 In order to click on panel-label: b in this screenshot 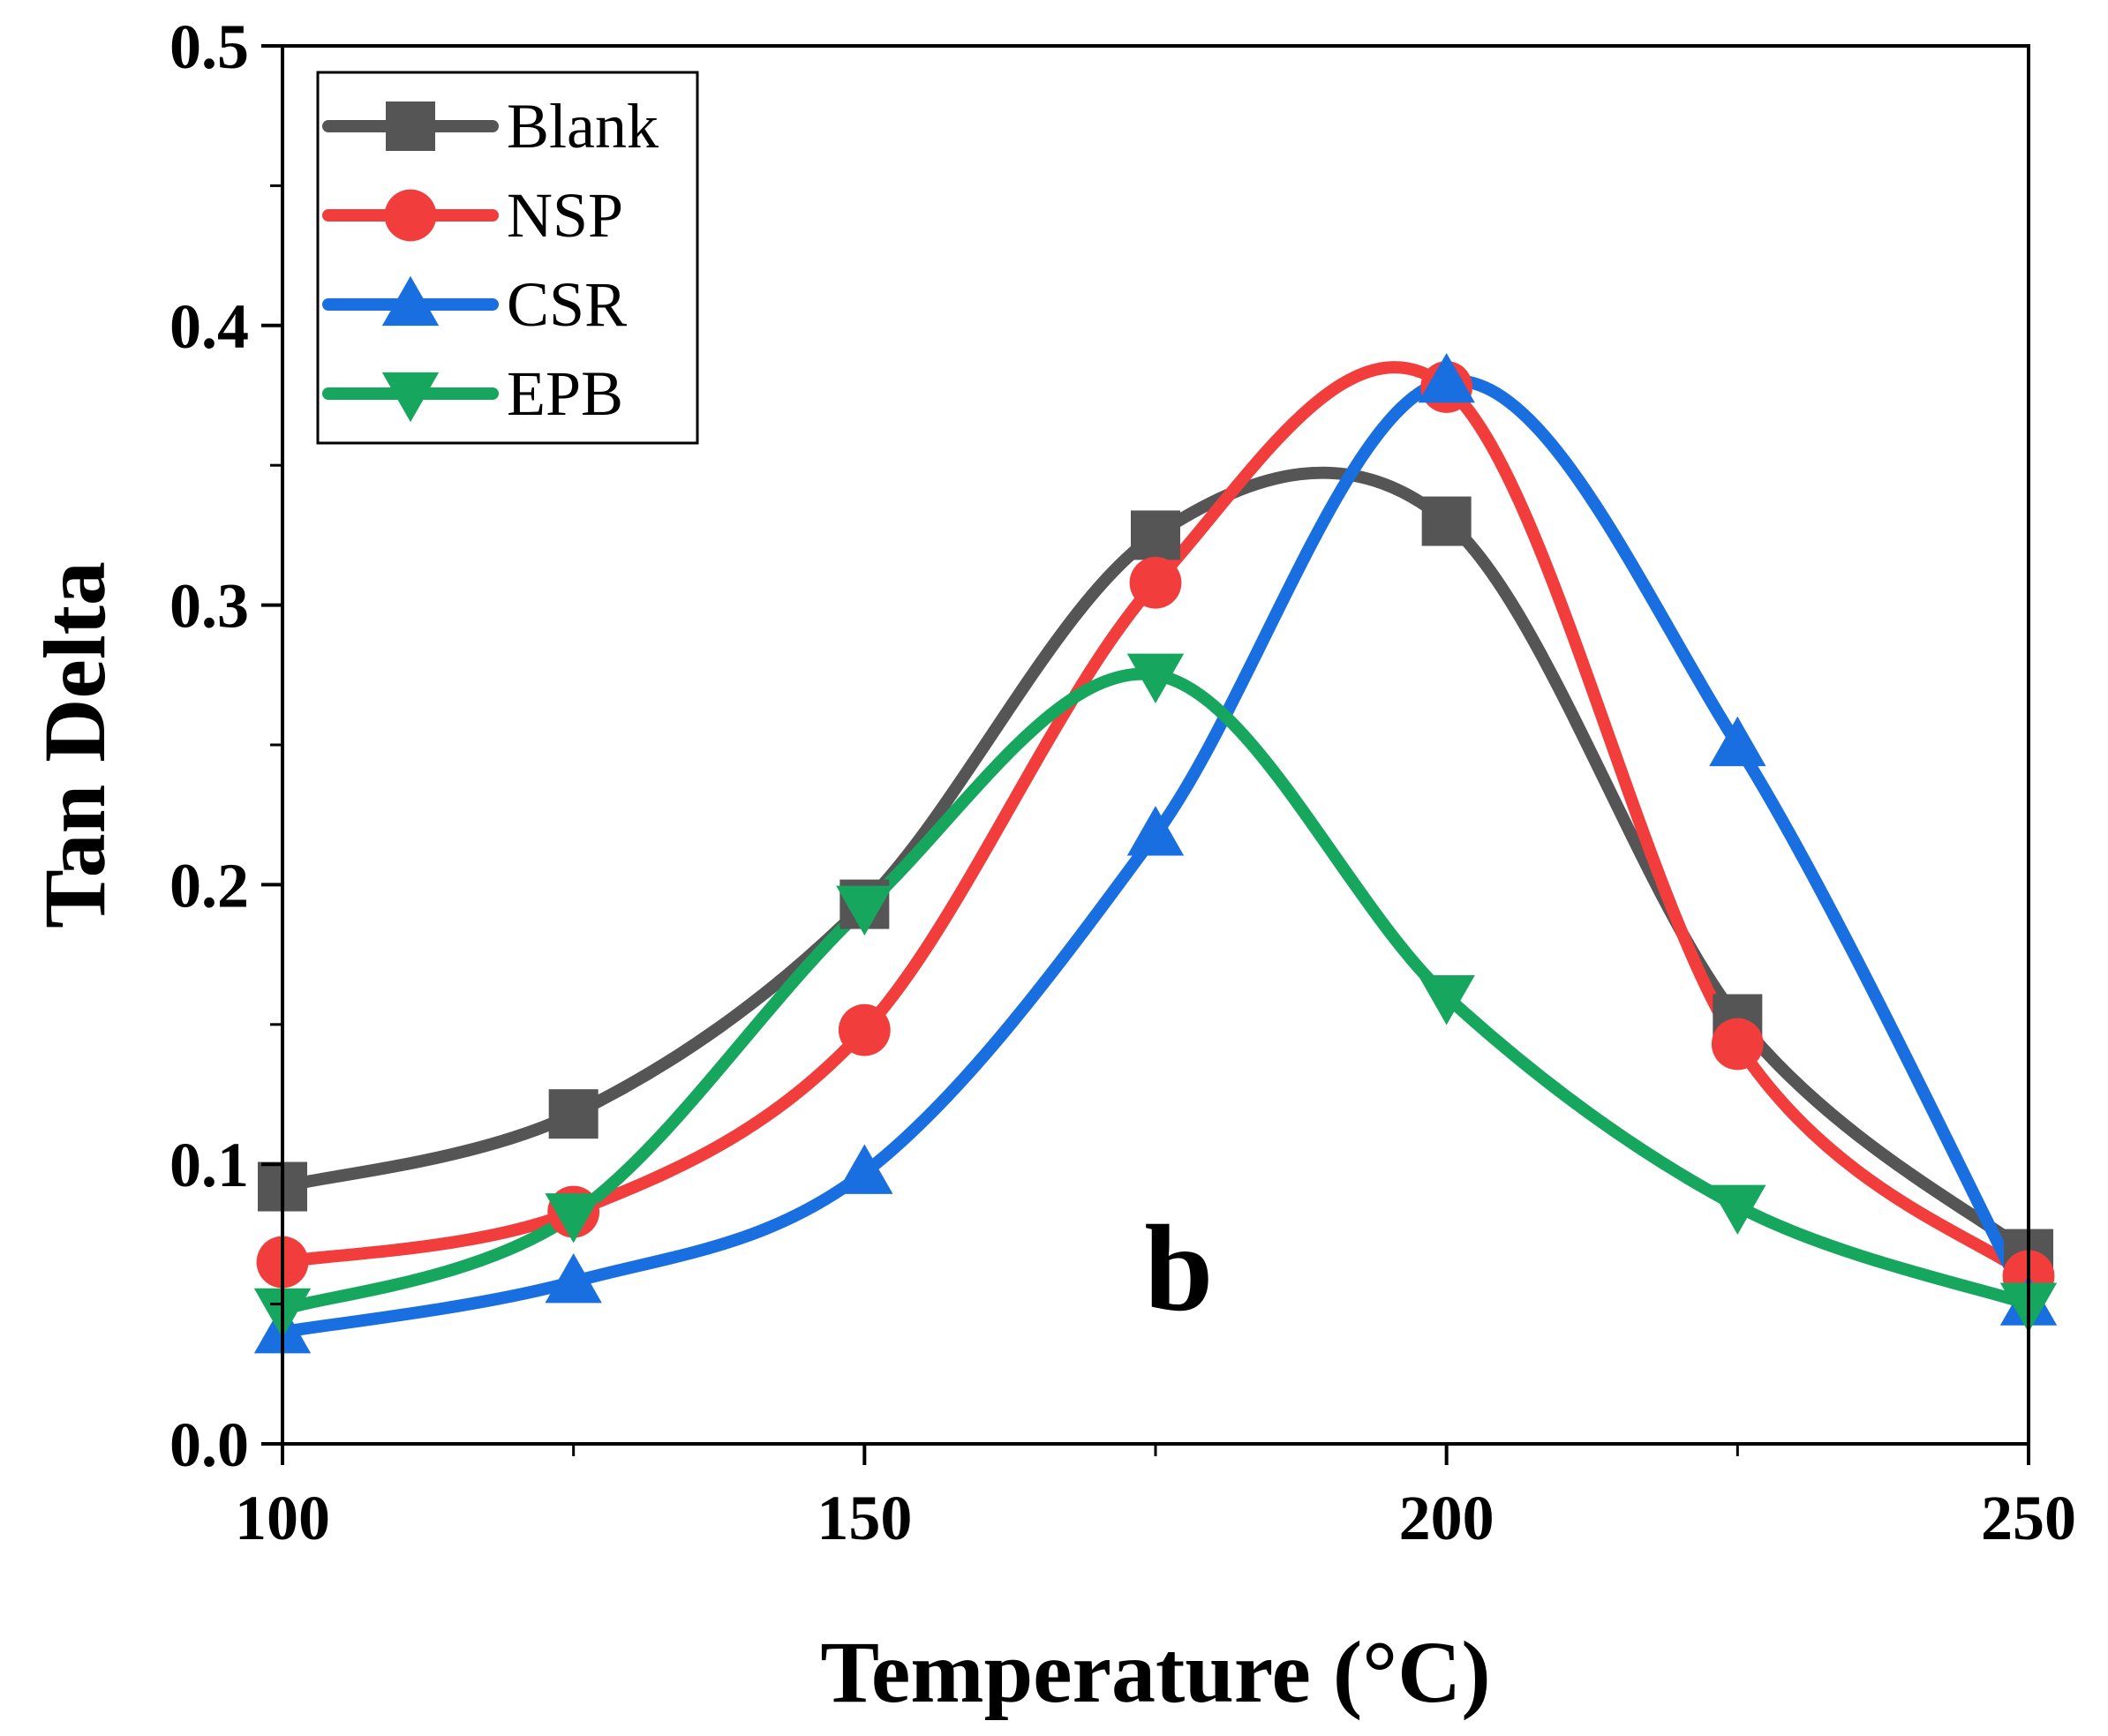, I will do `click(1178, 1268)`.